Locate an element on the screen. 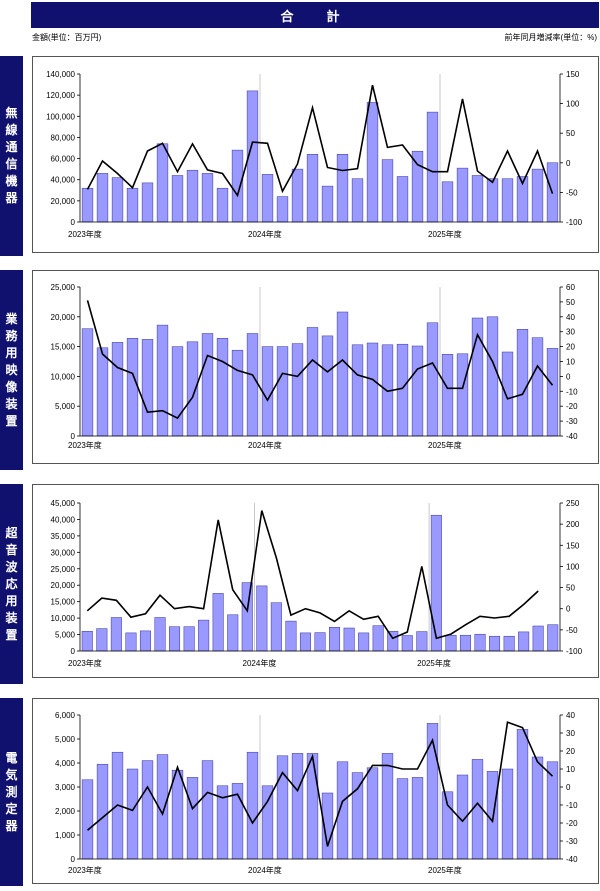 The image size is (600, 891). sidebar-char: 波 is located at coordinates (11, 566).